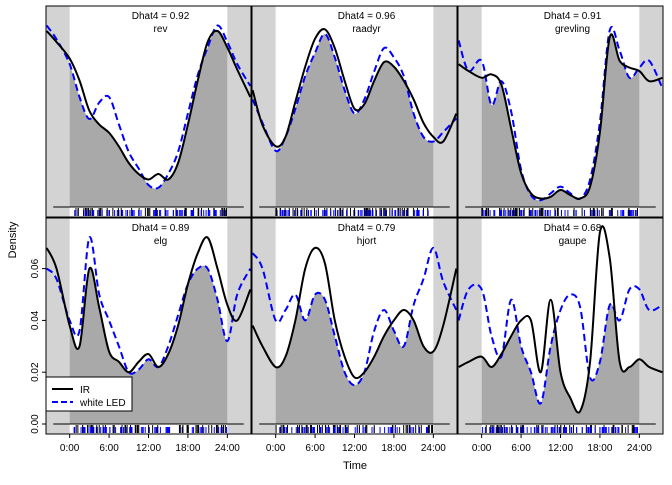 The height and width of the screenshot is (485, 672). What do you see at coordinates (367, 228) in the screenshot?
I see `dhat-label: Dhat4 = 0.79` at bounding box center [367, 228].